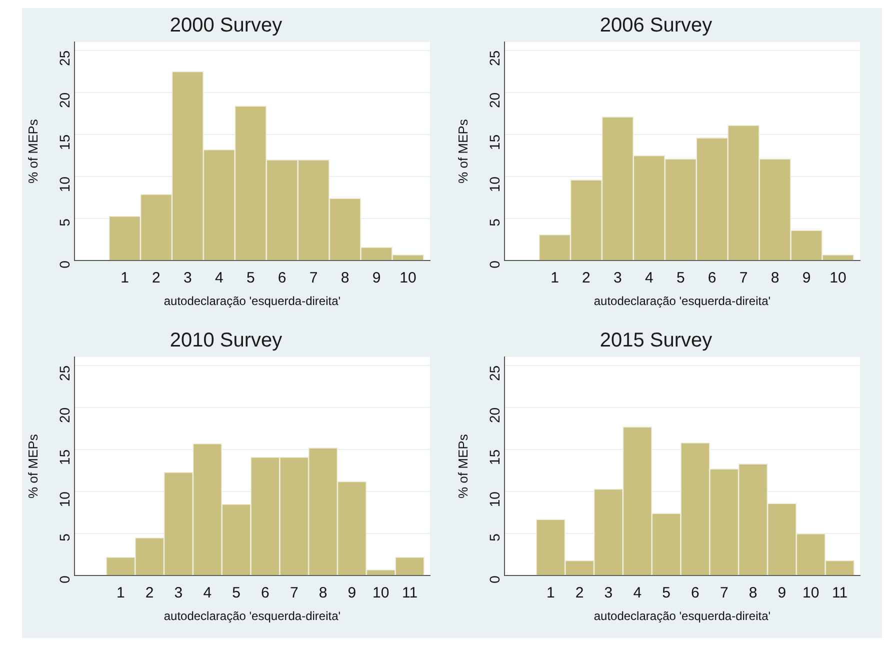 This screenshot has height=653, width=892. What do you see at coordinates (656, 25) in the screenshot?
I see `chart-title: 2006 Survey` at bounding box center [656, 25].